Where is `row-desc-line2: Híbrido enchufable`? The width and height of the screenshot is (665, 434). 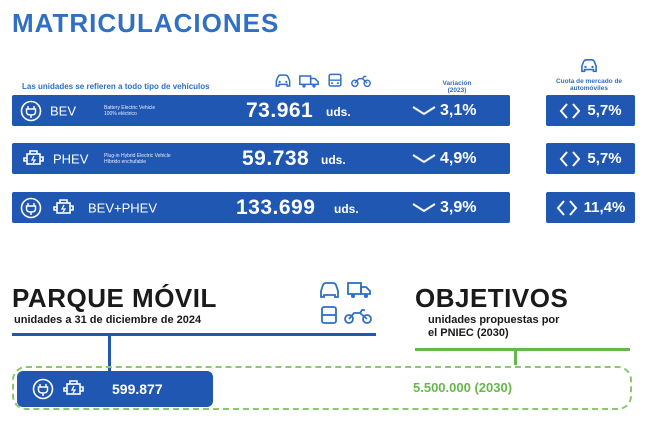
row-desc-line2: Híbrido enchufable is located at coordinates (125, 161).